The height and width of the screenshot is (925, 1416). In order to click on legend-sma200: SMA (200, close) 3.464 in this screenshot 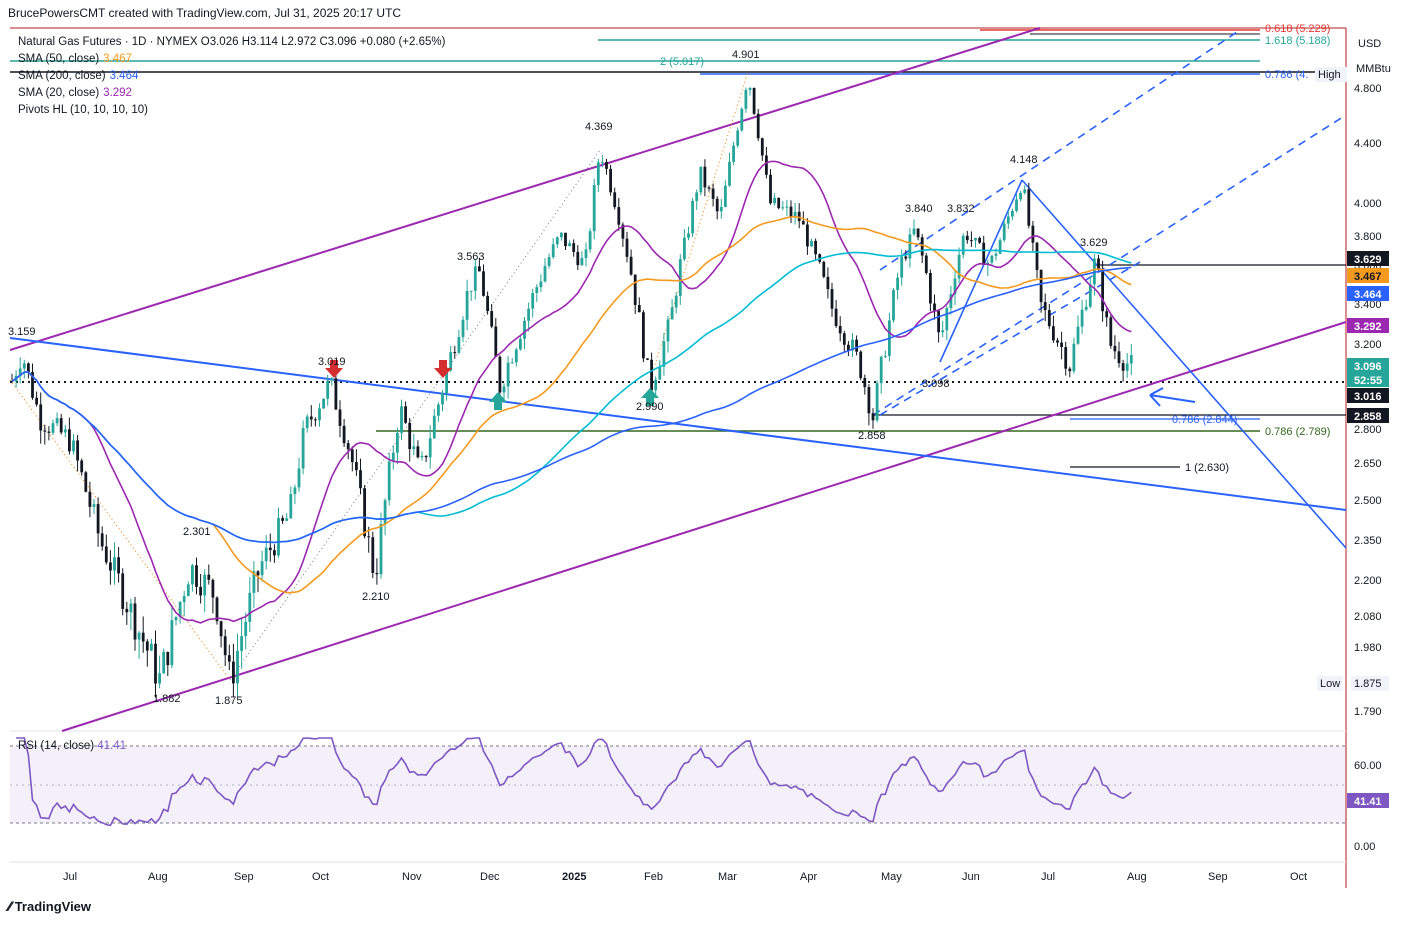, I will do `click(231, 76)`.